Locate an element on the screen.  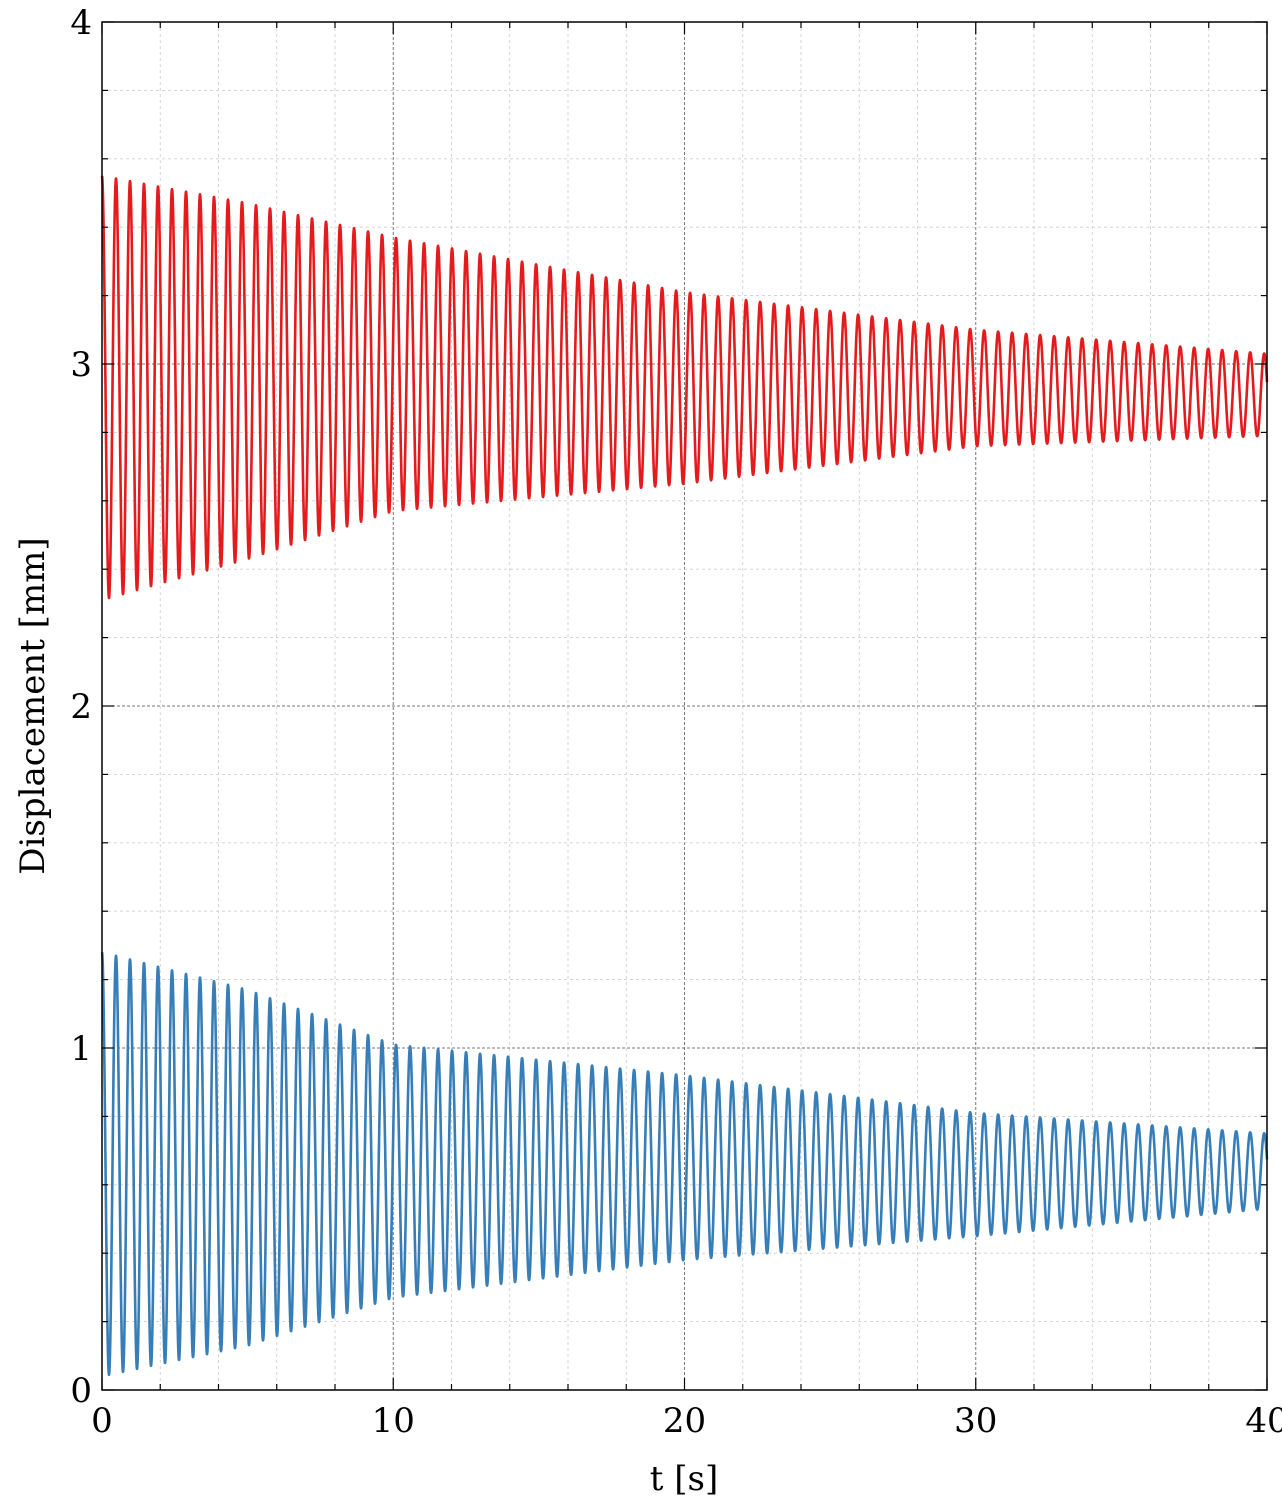
y-tick-label: 0 is located at coordinates (81, 1391).